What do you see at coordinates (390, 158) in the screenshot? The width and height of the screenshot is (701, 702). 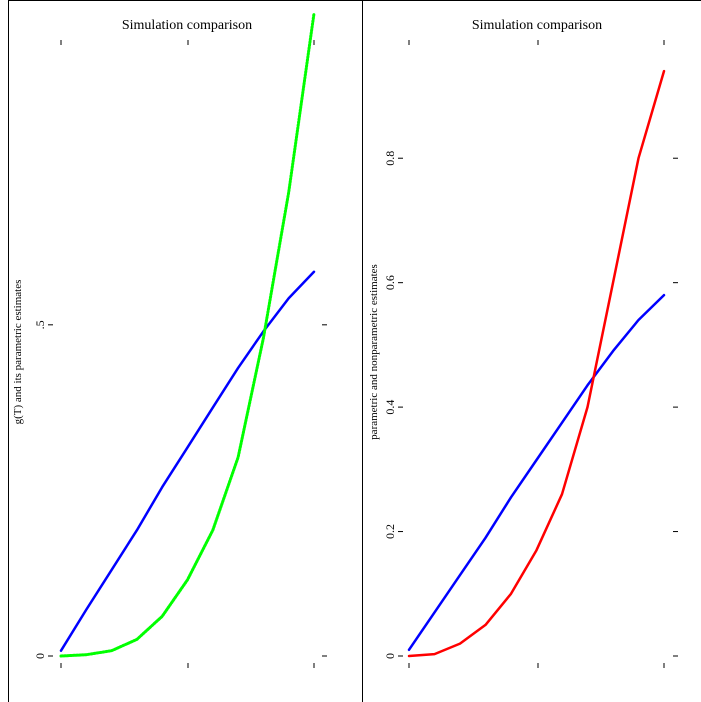 I see `y-tick-label: 0.8` at bounding box center [390, 158].